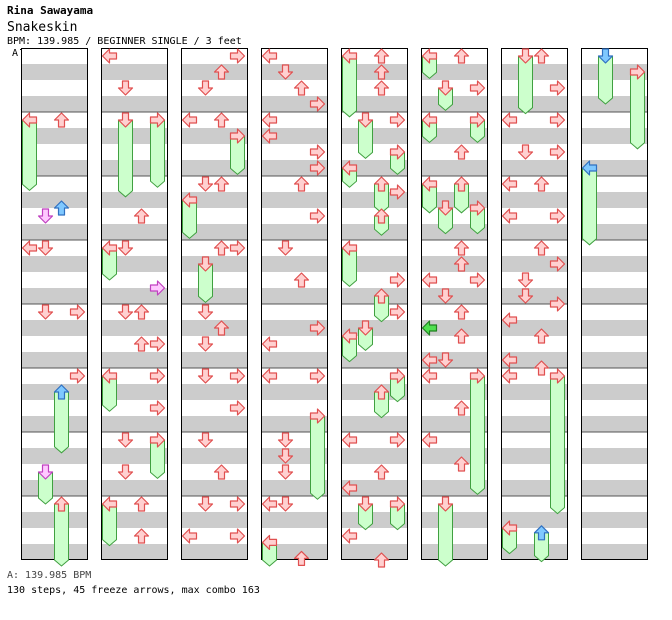  What do you see at coordinates (42, 27) in the screenshot?
I see `song-title: Snakeskin` at bounding box center [42, 27].